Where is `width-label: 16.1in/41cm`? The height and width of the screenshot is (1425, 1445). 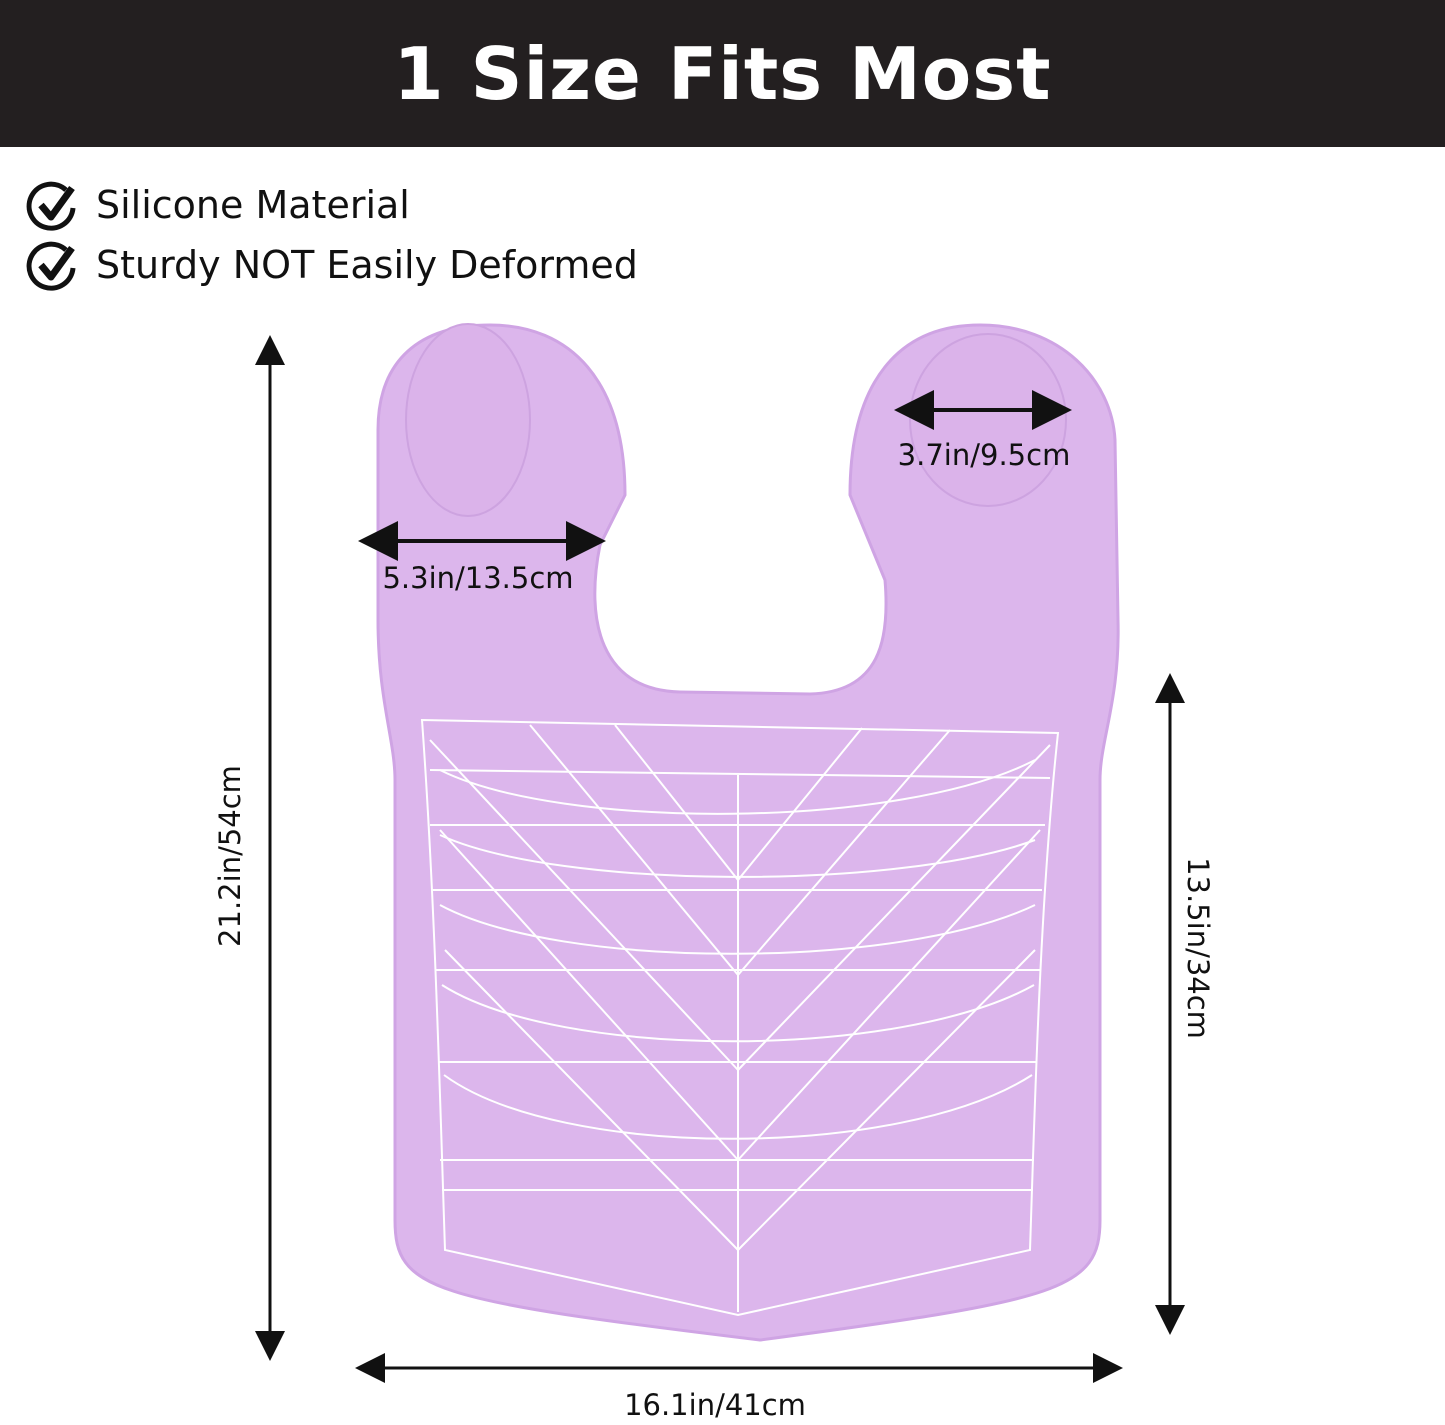
width-label: 16.1in/41cm is located at coordinates (715, 1405).